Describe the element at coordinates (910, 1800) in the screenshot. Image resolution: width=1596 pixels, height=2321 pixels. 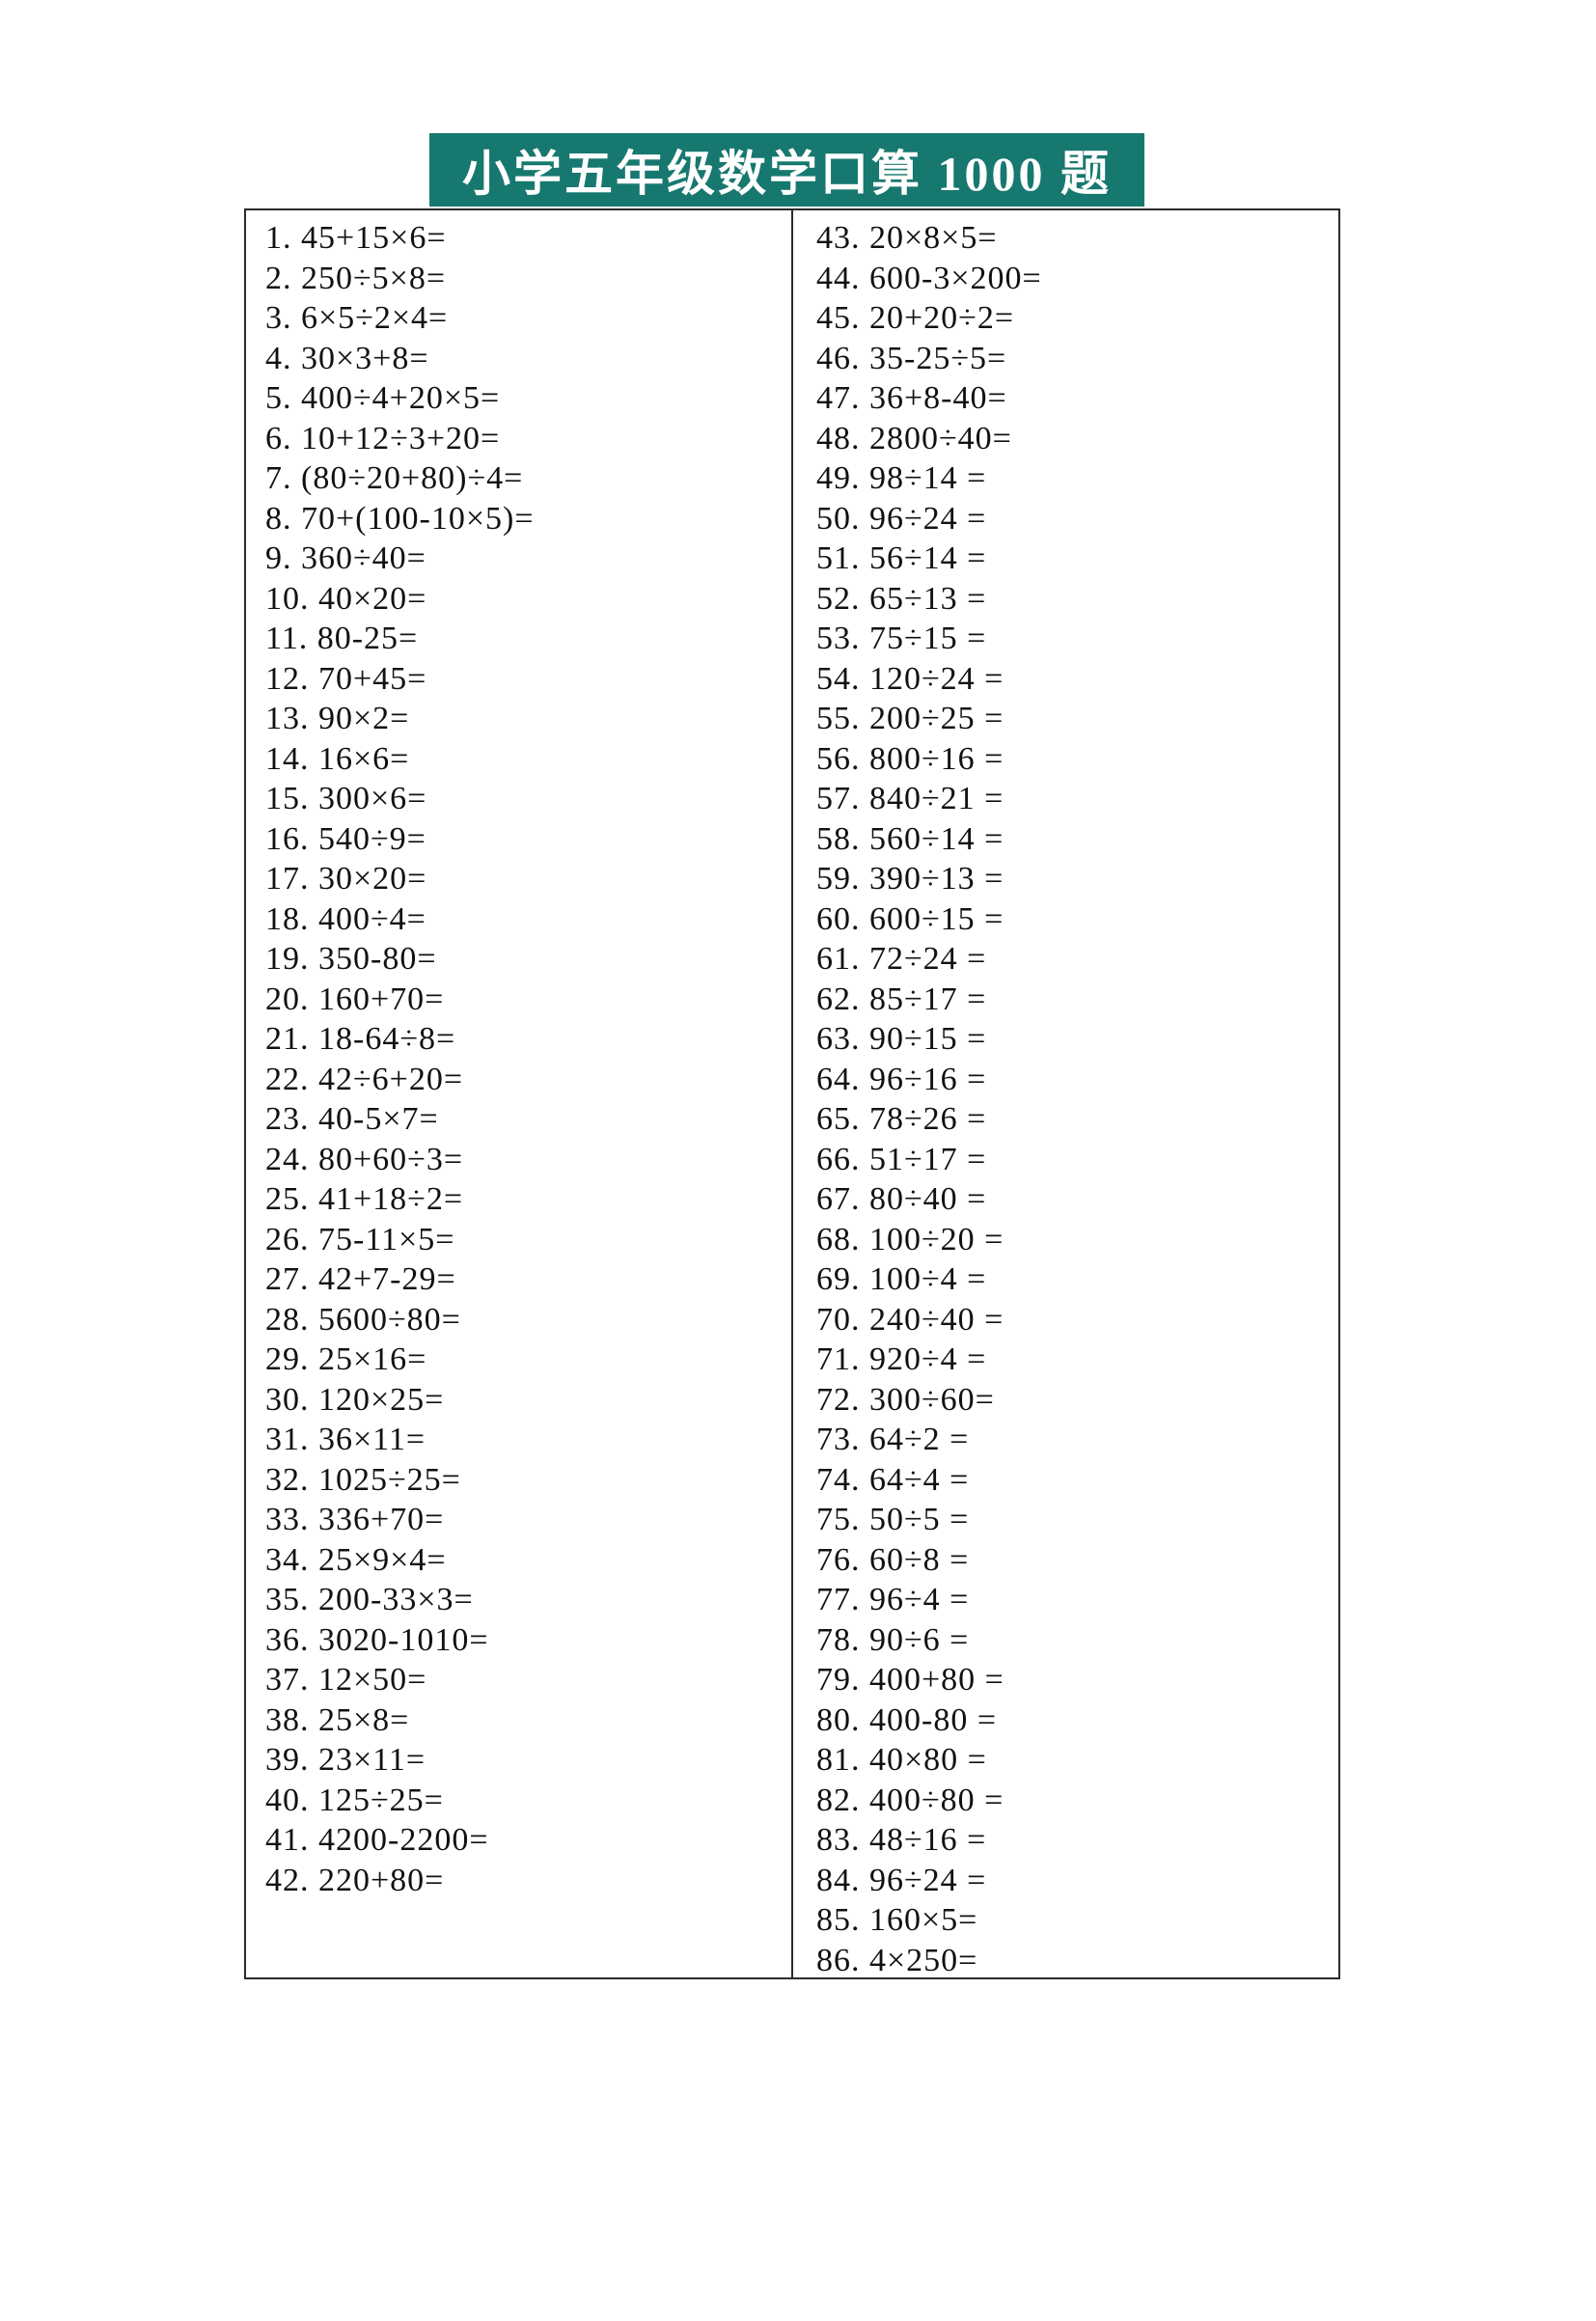
I see `problem-item: 82. 400÷80 =` at that location.